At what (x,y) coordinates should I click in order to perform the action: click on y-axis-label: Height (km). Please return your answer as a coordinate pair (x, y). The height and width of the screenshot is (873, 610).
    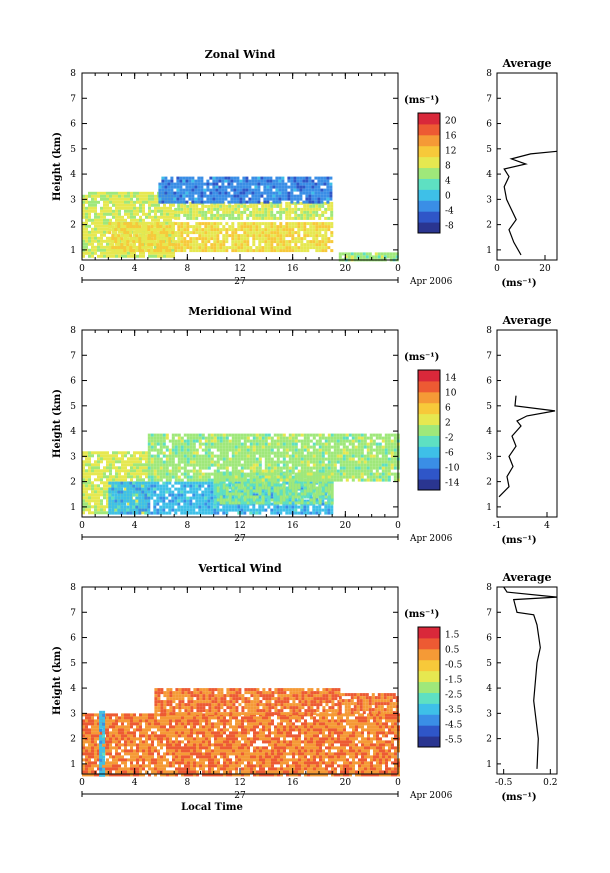
    Looking at the image, I should click on (57, 423).